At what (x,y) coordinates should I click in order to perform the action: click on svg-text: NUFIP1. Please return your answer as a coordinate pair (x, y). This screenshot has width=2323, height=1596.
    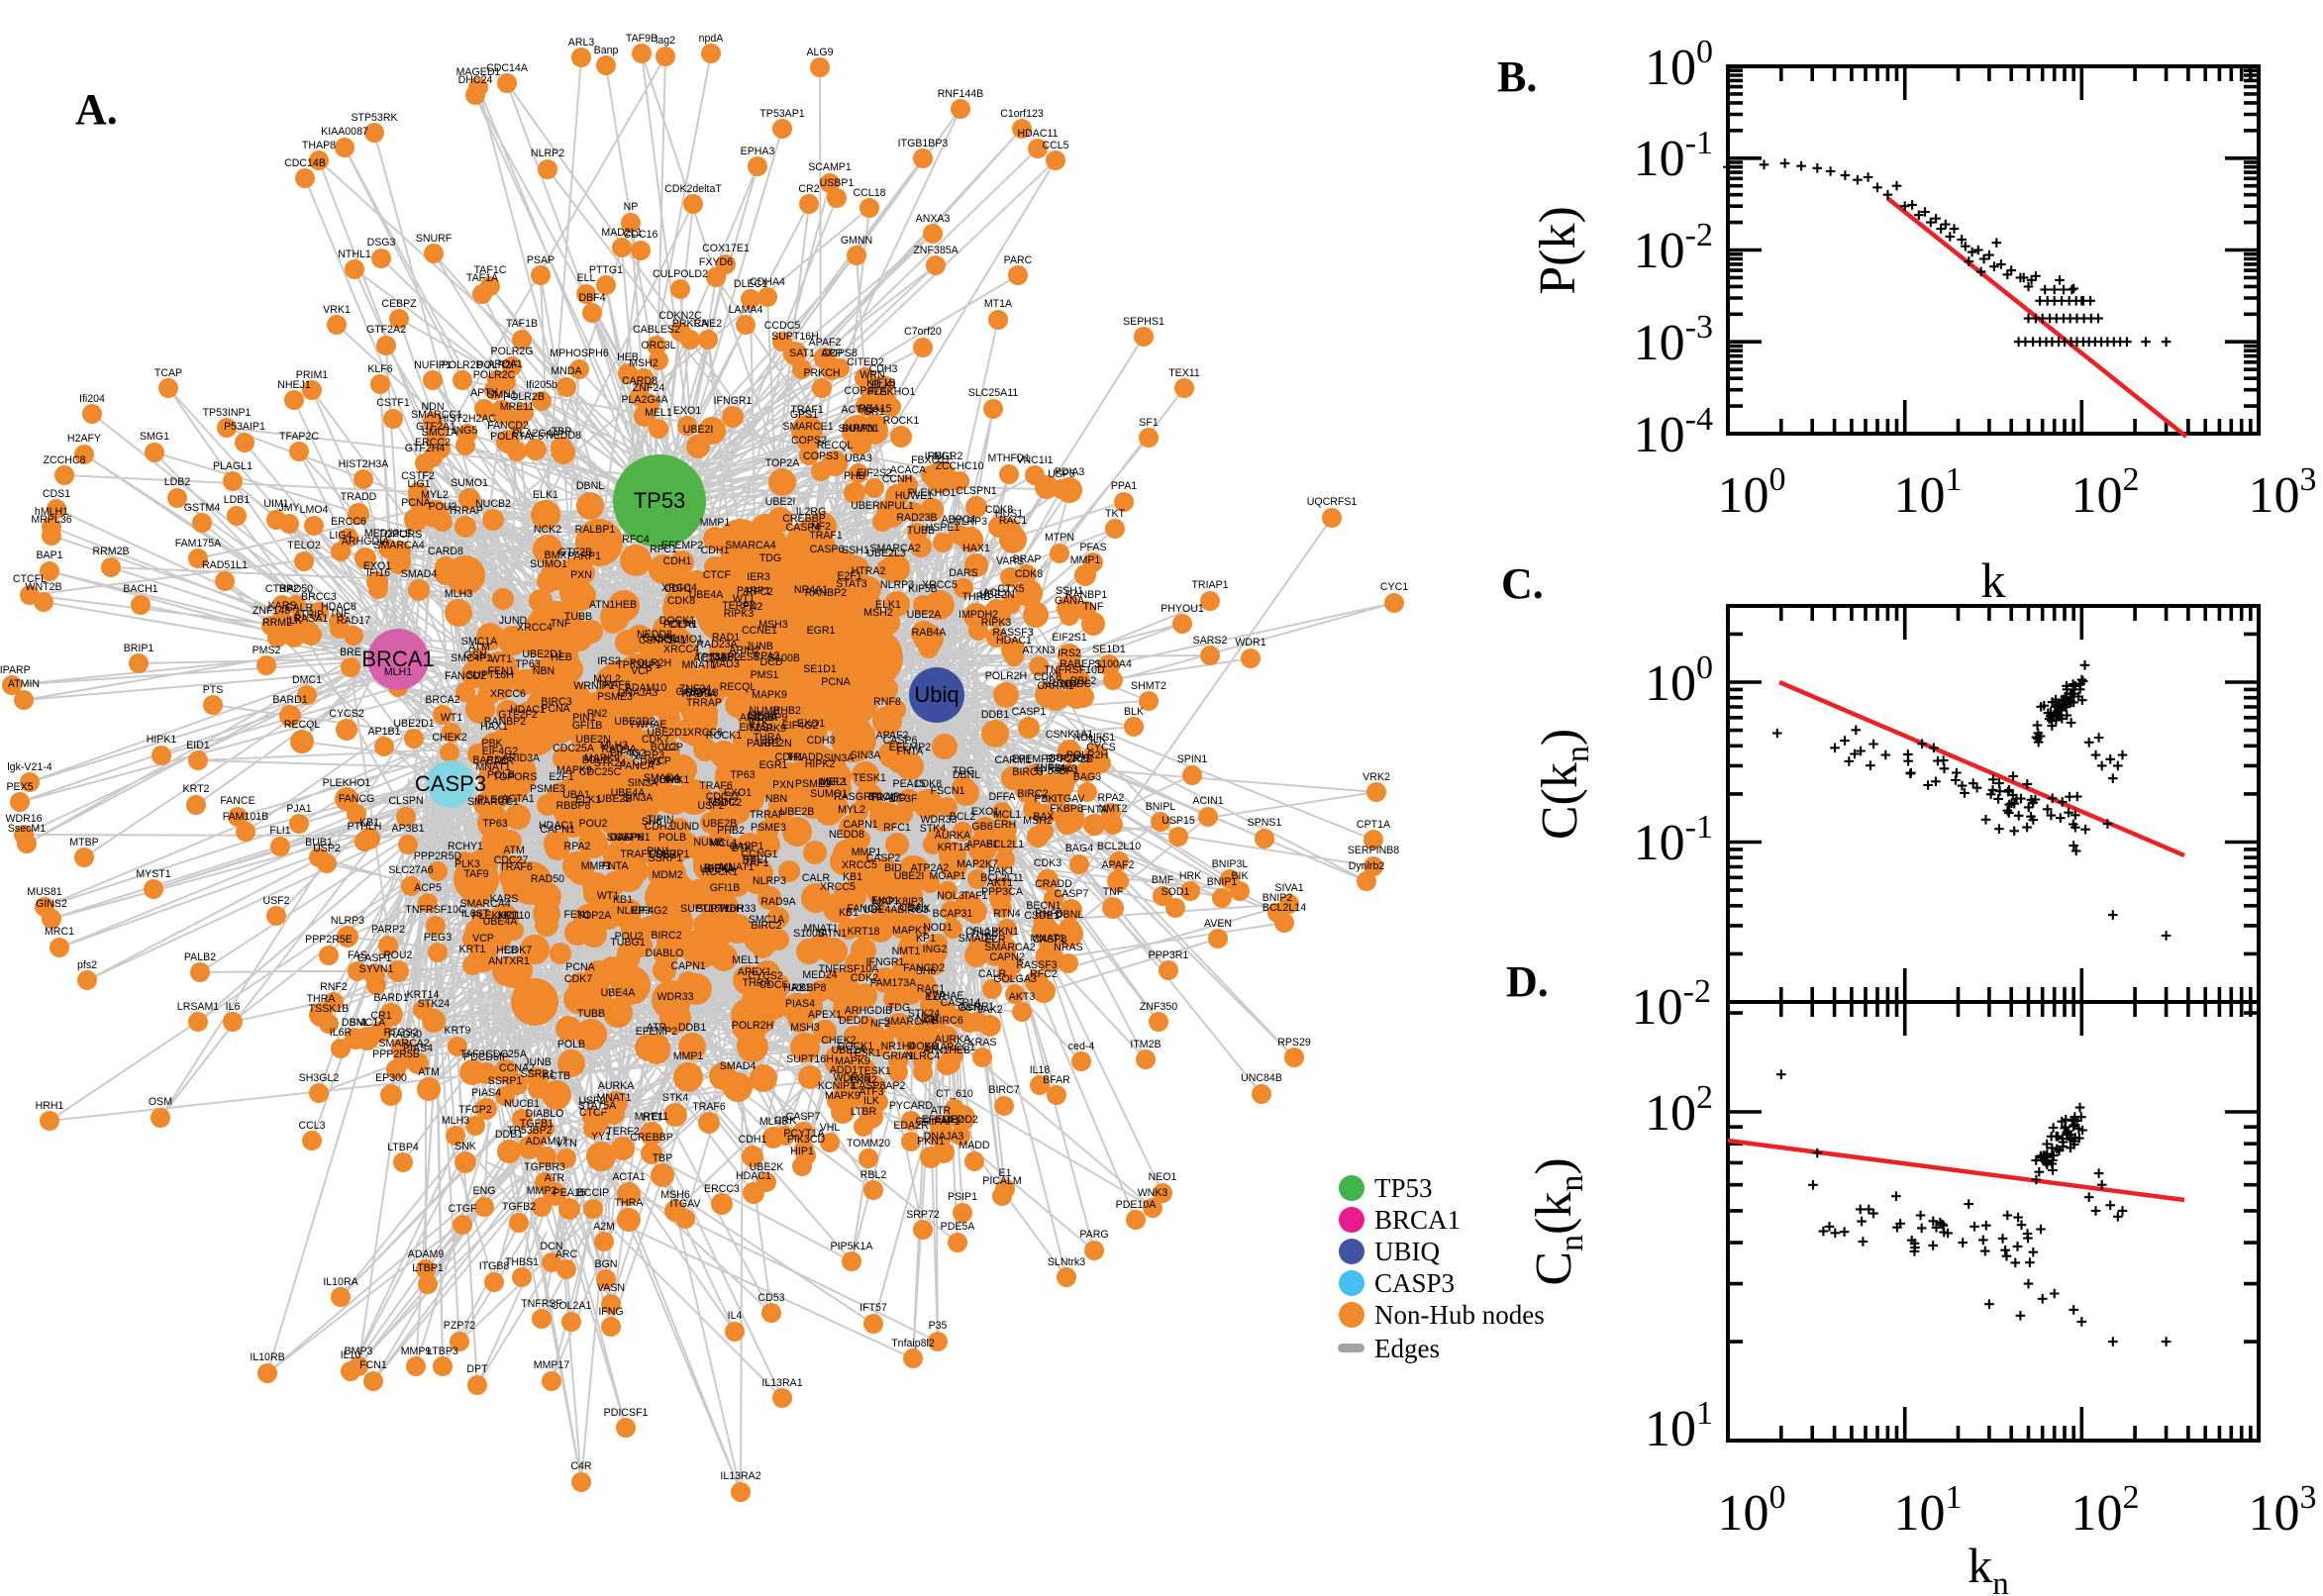
    Looking at the image, I should click on (433, 365).